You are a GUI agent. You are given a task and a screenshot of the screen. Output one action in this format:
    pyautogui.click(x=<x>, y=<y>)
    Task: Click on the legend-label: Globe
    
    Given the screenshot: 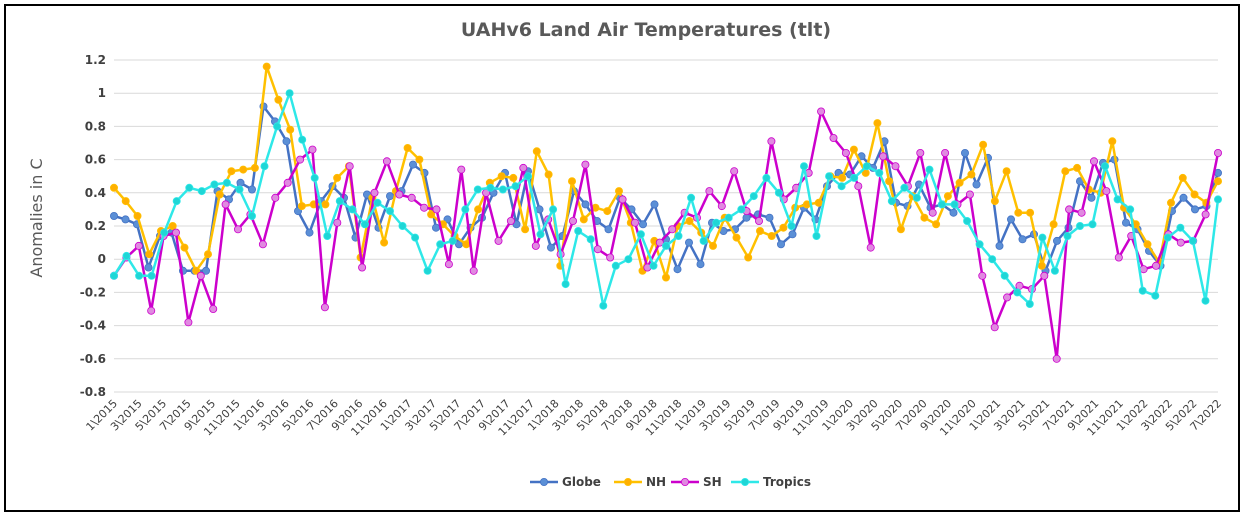 What is the action you would take?
    pyautogui.click(x=581, y=482)
    